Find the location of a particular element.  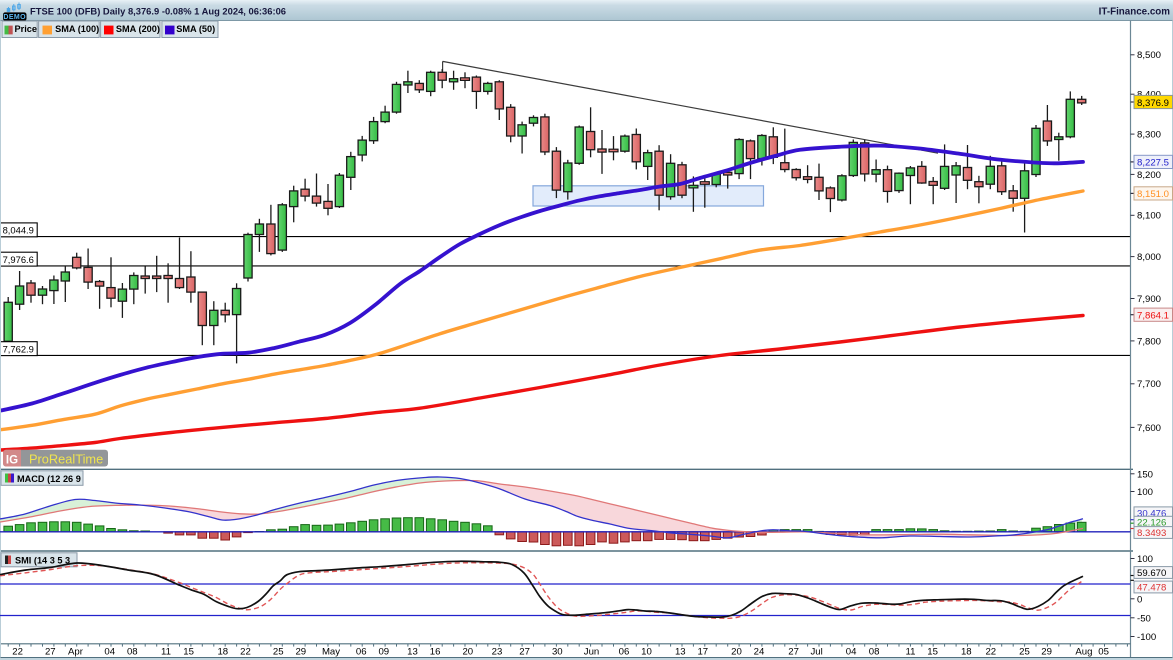

svg-text: IG is located at coordinates (12, 460).